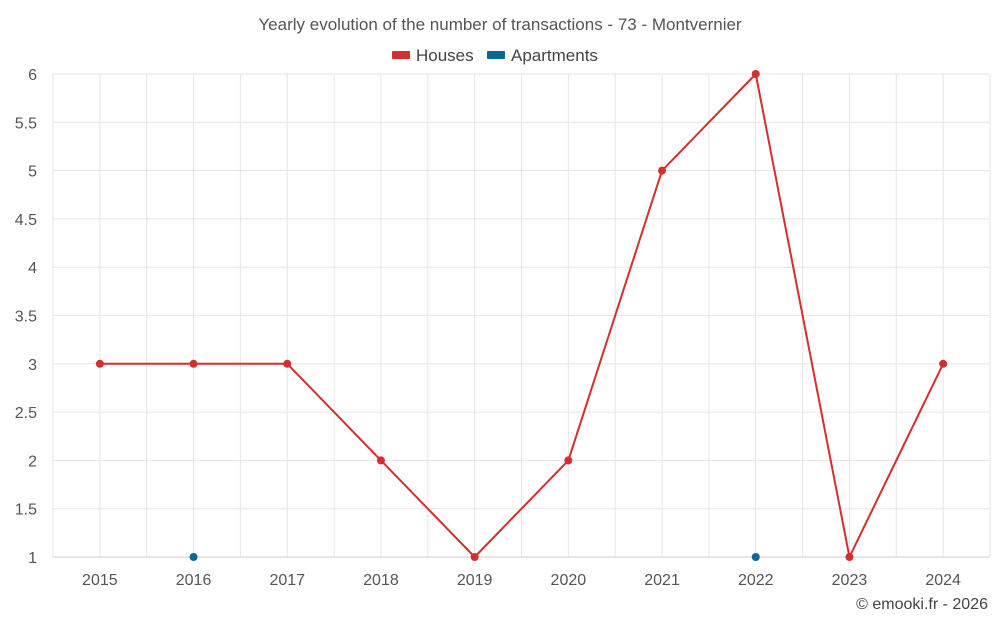 The image size is (1000, 625). What do you see at coordinates (662, 580) in the screenshot?
I see `x-tick-label: 2021` at bounding box center [662, 580].